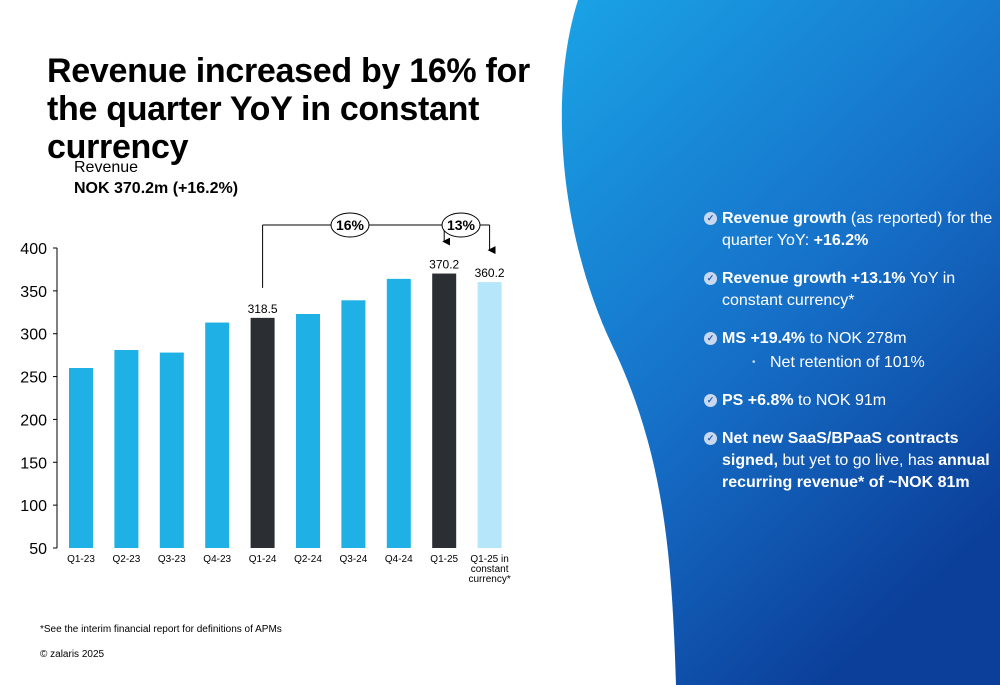 This screenshot has height=685, width=1000. I want to click on data-labels: 318.5 370.2 360.2, so click(376, 287).